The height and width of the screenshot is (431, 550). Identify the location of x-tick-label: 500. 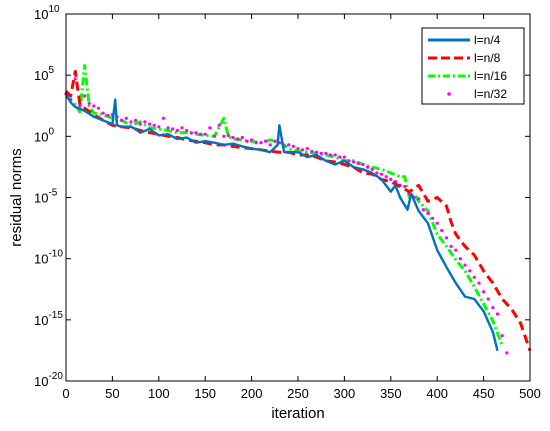
(530, 393).